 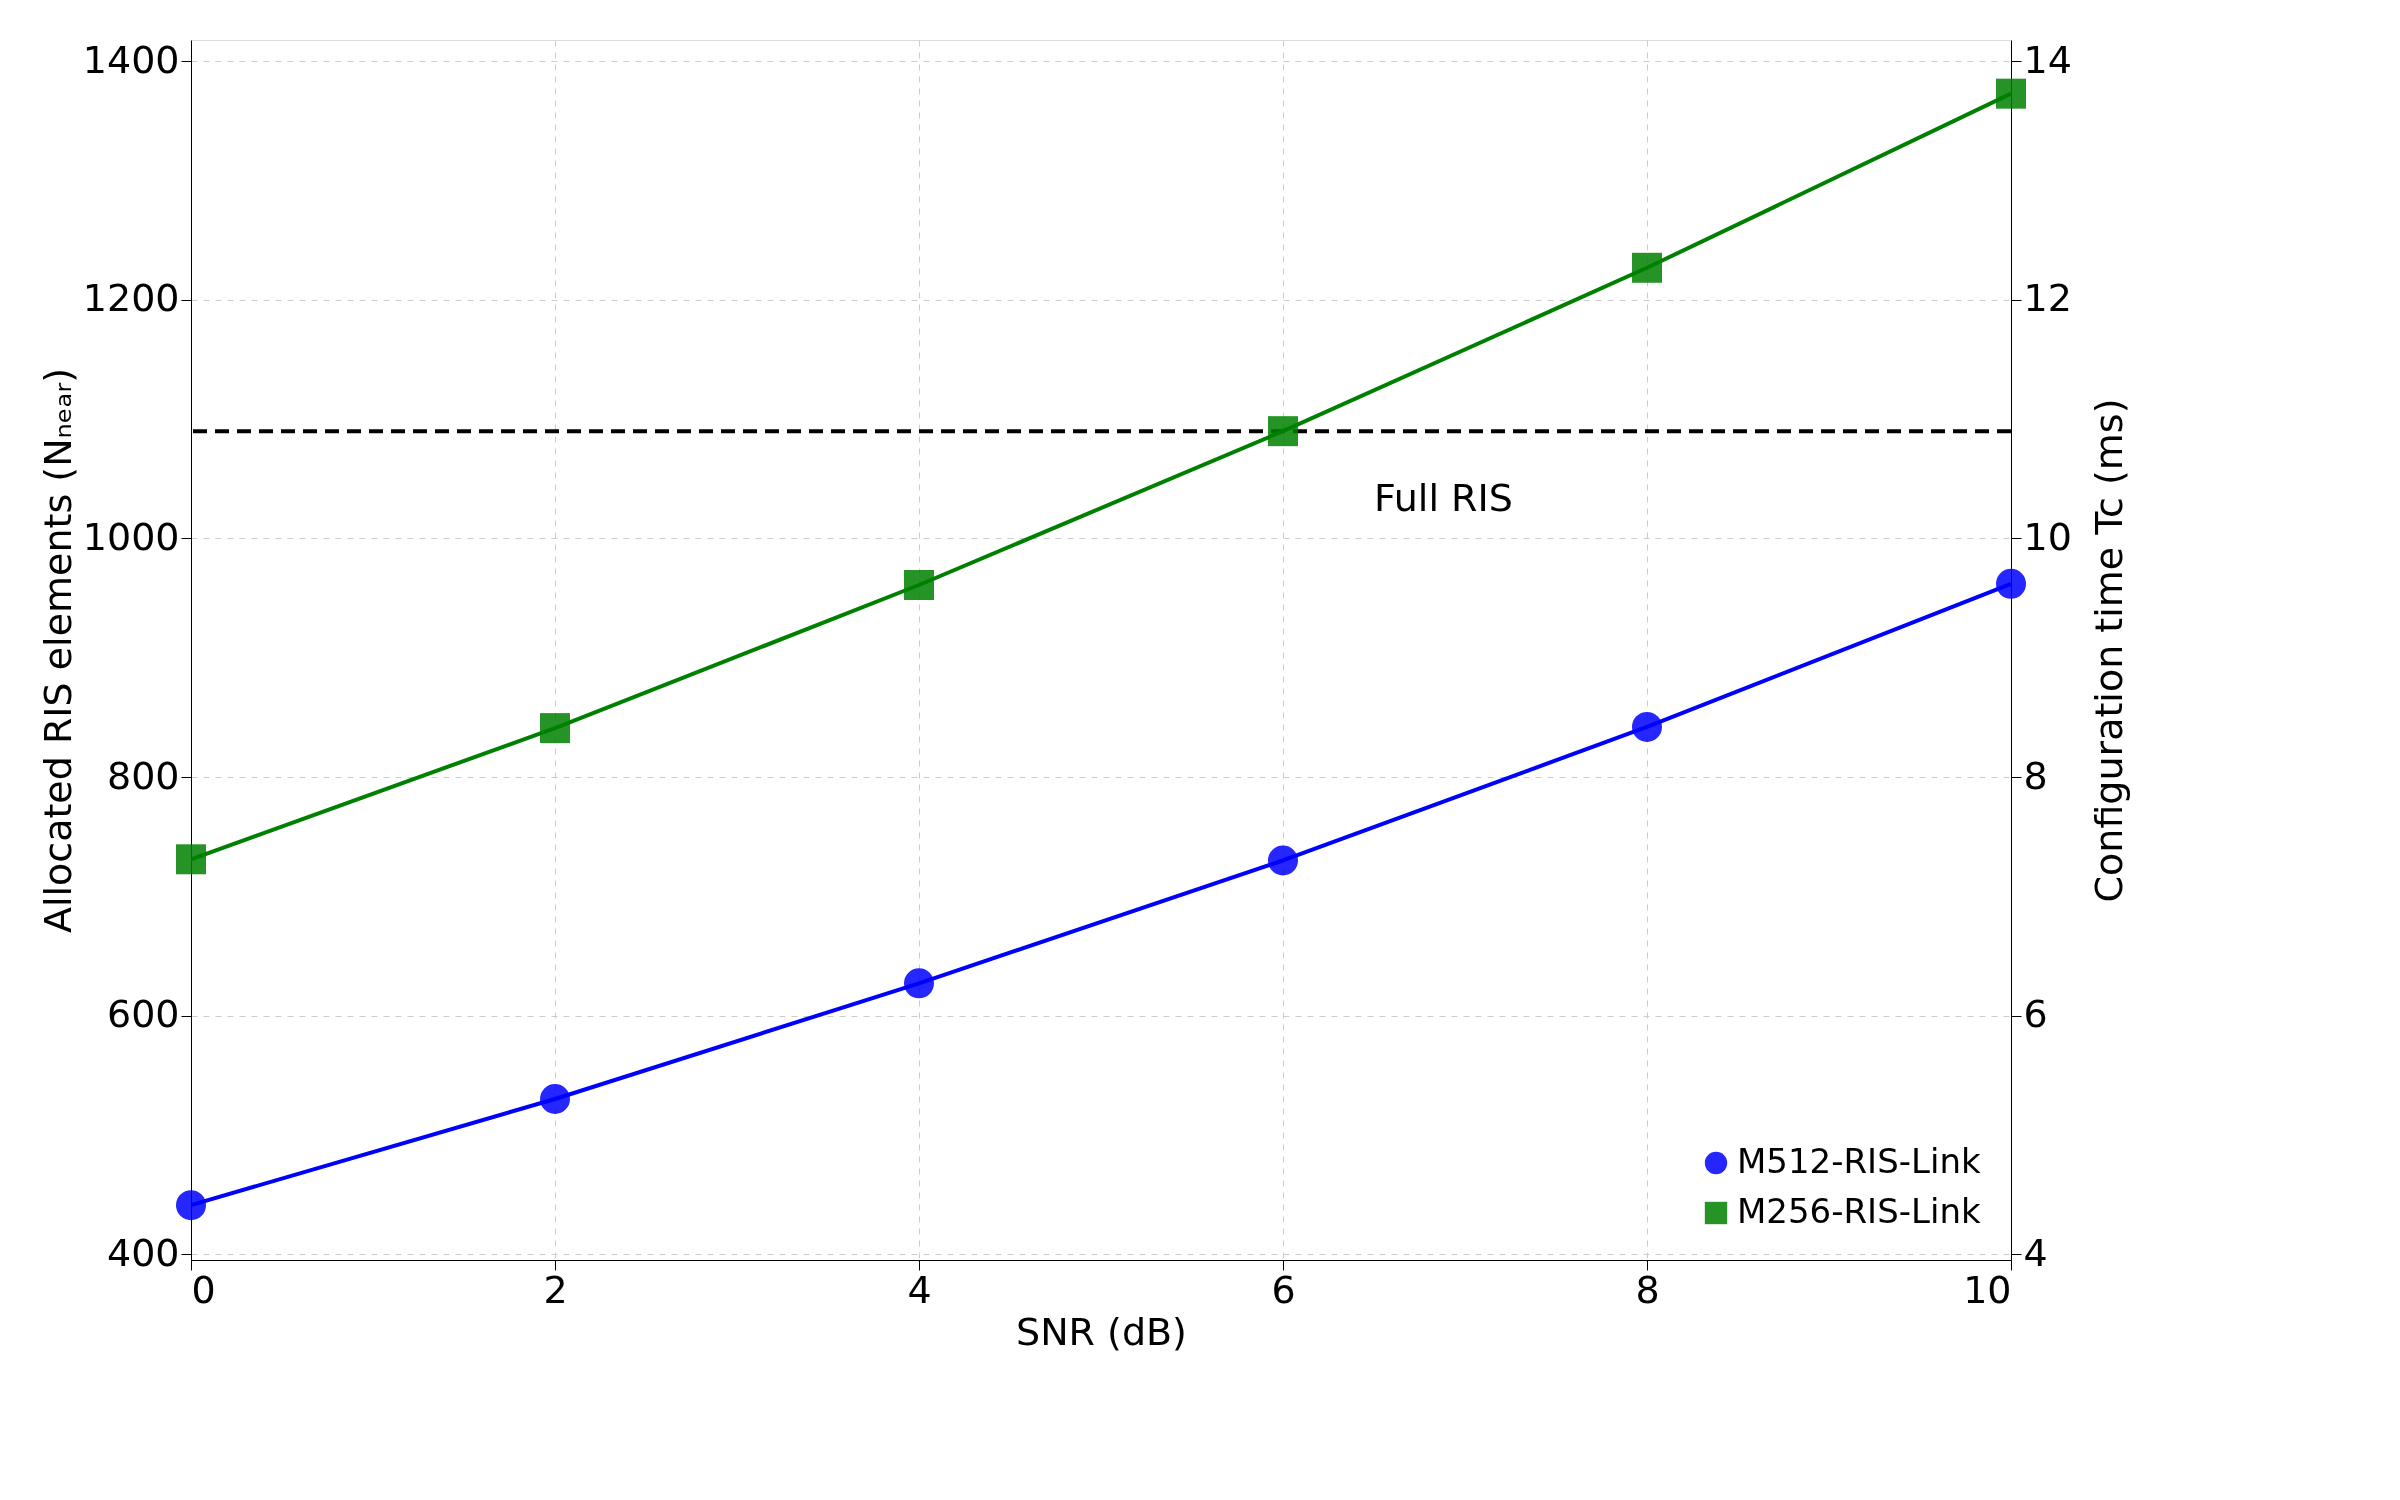 I want to click on x-tick-label: 10, so click(x=1987, y=1289).